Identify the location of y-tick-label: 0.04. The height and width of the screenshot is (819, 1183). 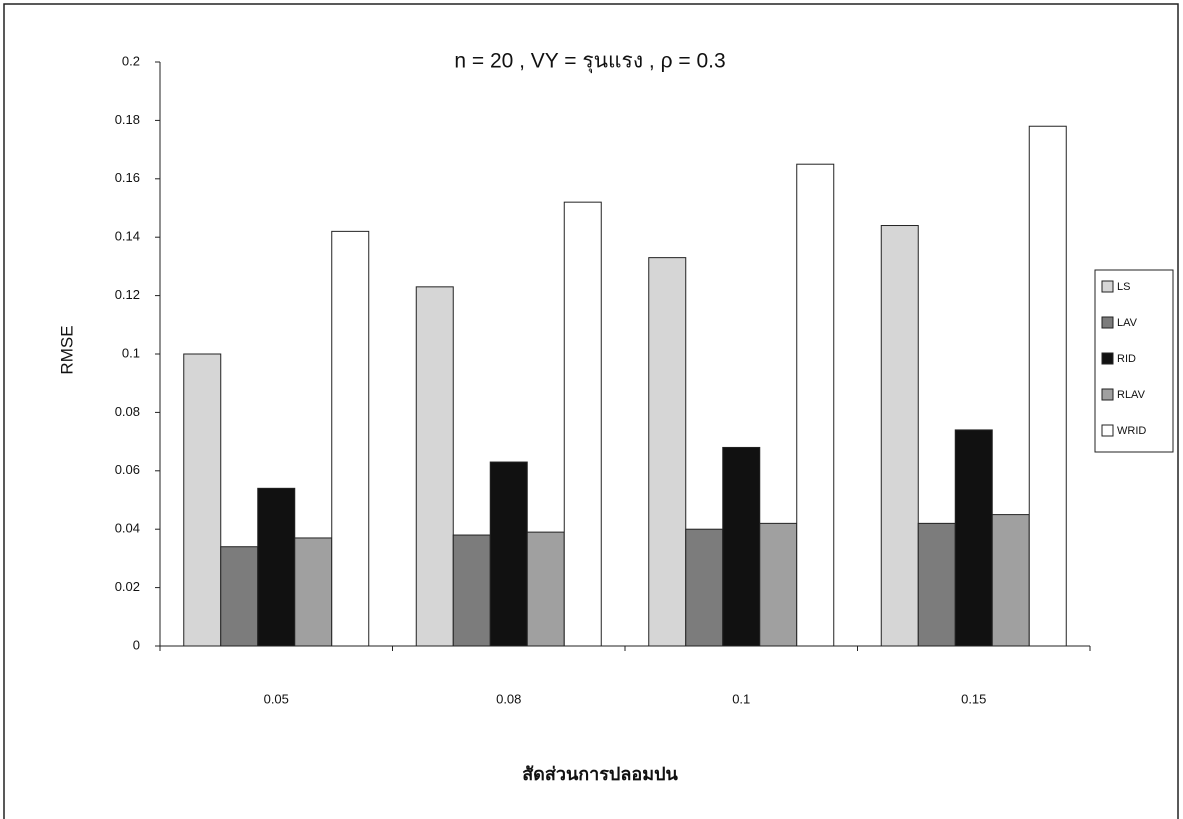
(127, 528).